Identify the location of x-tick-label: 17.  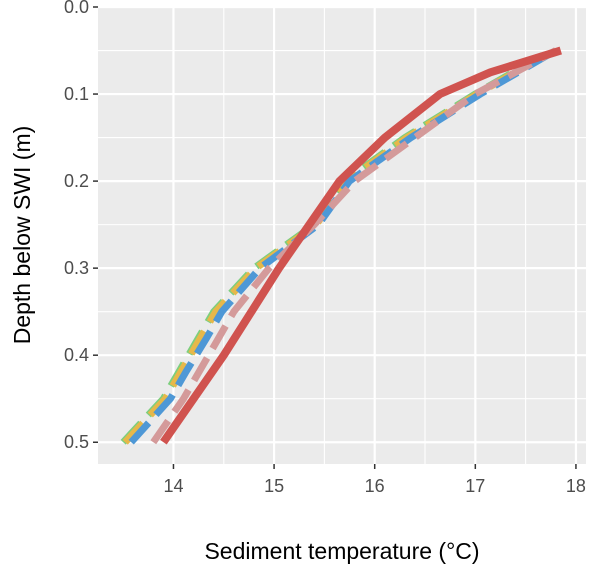
(475, 486).